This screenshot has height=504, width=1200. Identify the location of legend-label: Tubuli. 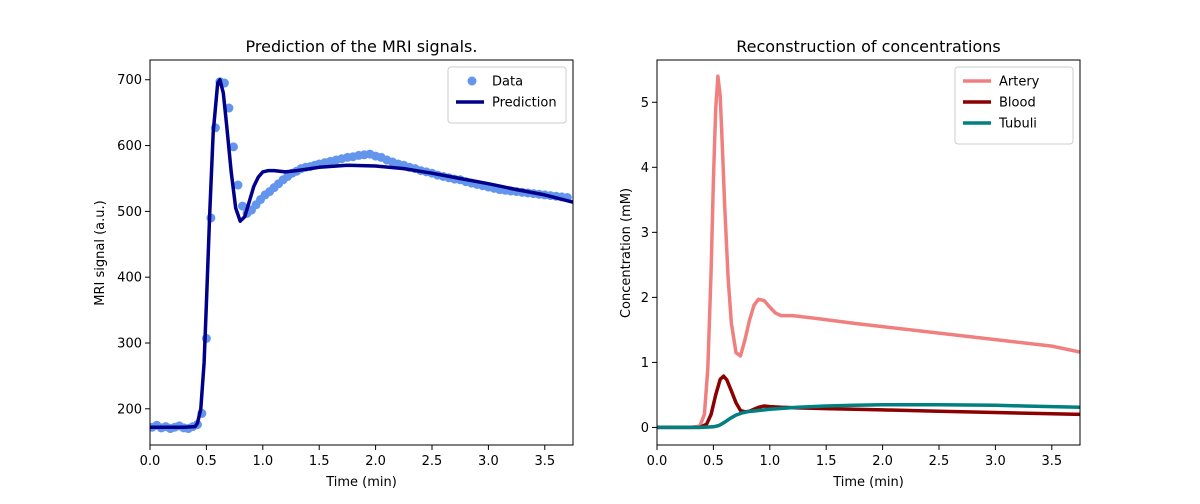
(1017, 124).